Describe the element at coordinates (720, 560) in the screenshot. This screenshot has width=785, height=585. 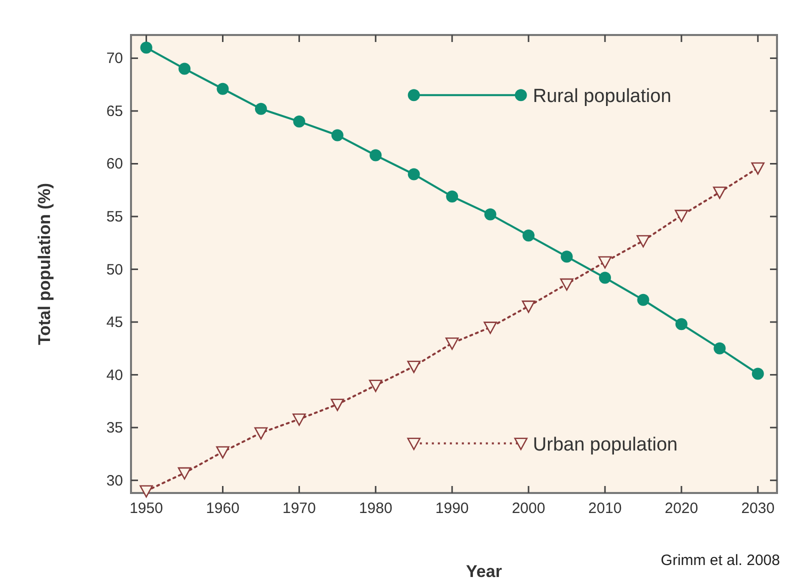
I see `text: Grimm et al. 2008` at that location.